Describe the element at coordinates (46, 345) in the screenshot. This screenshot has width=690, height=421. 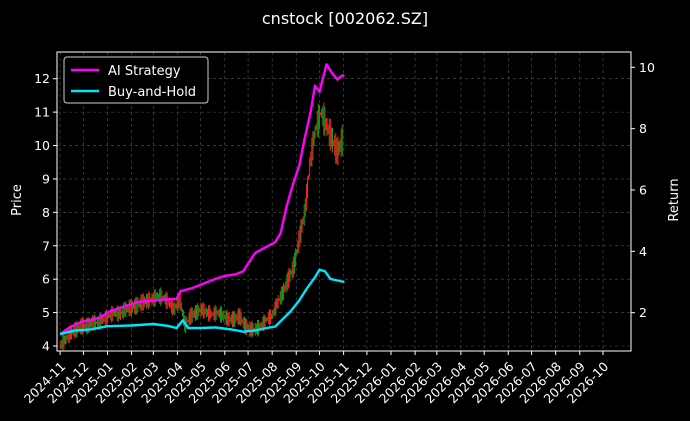
I see `y-left-tick-label: 4` at that location.